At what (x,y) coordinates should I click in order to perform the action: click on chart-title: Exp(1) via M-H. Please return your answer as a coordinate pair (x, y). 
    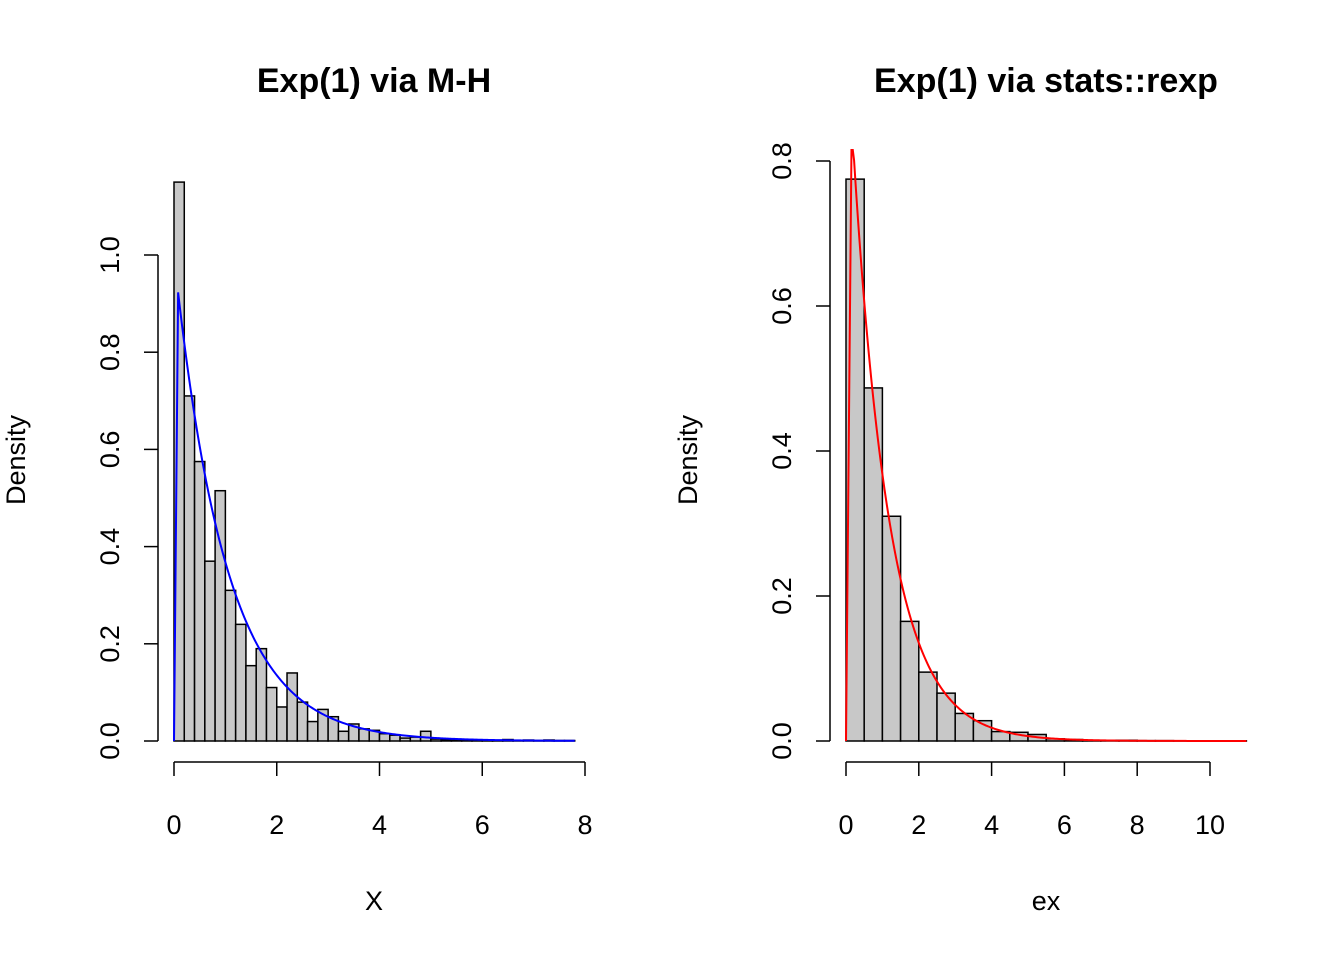
    Looking at the image, I should click on (374, 81).